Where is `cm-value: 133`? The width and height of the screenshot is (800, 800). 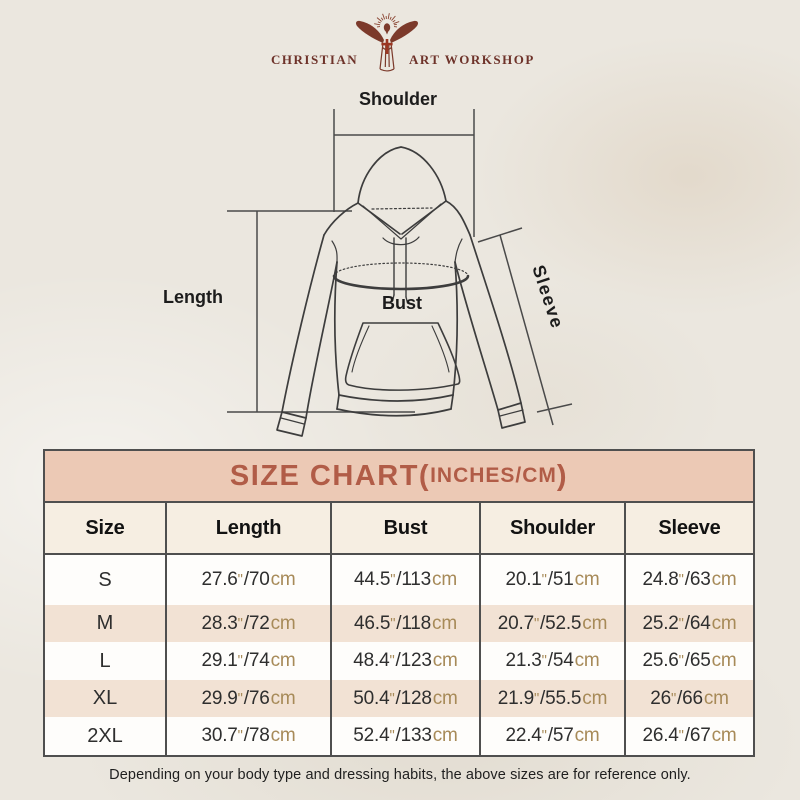 cm-value: 133 is located at coordinates (416, 735).